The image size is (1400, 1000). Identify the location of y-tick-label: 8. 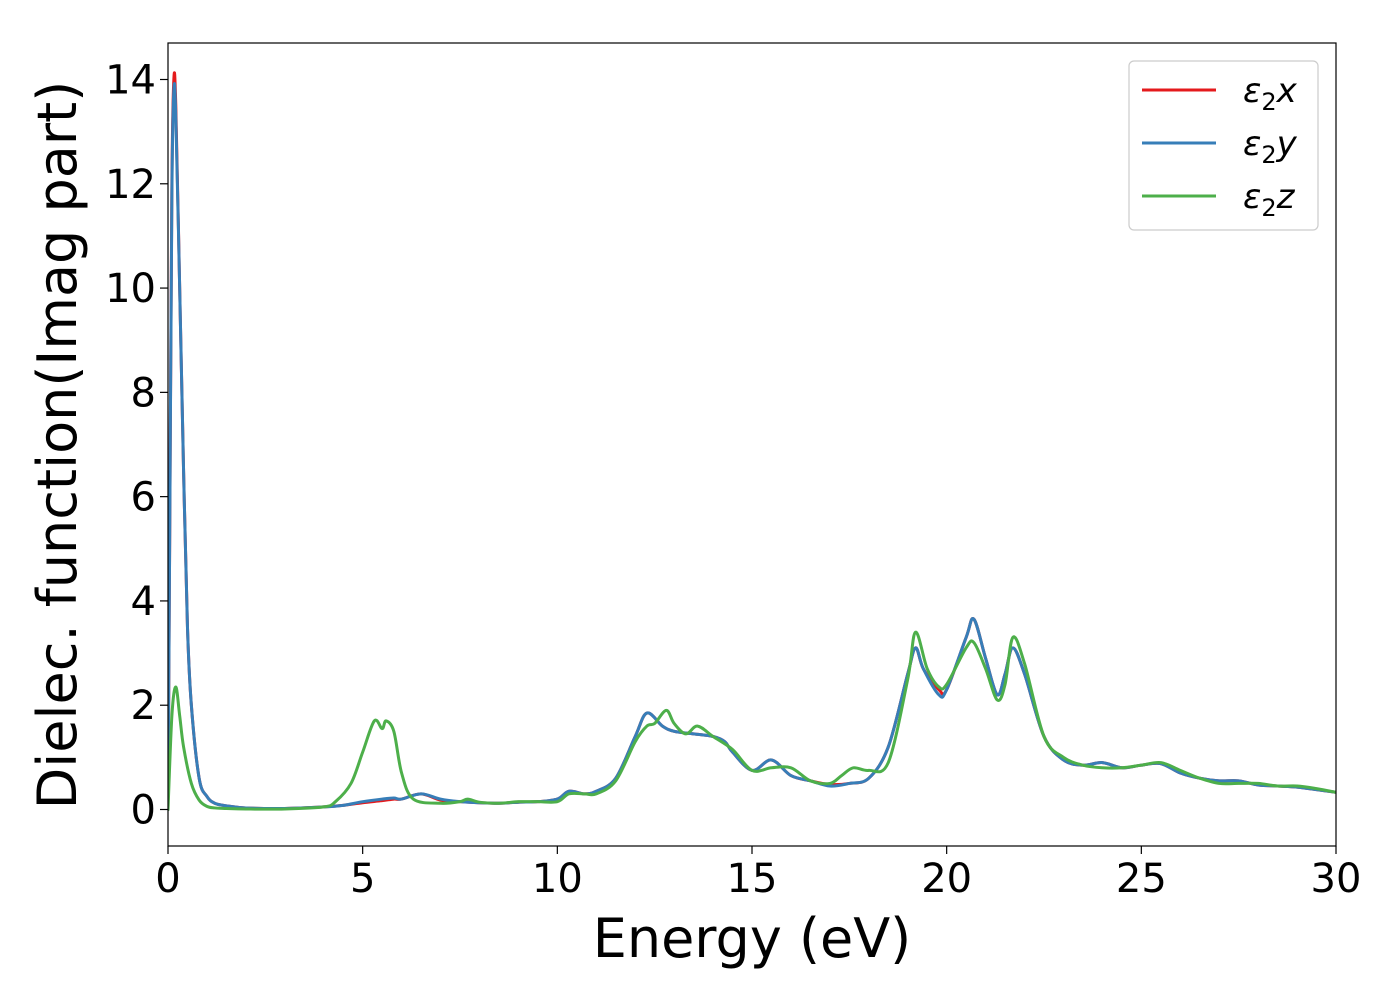
(143, 393).